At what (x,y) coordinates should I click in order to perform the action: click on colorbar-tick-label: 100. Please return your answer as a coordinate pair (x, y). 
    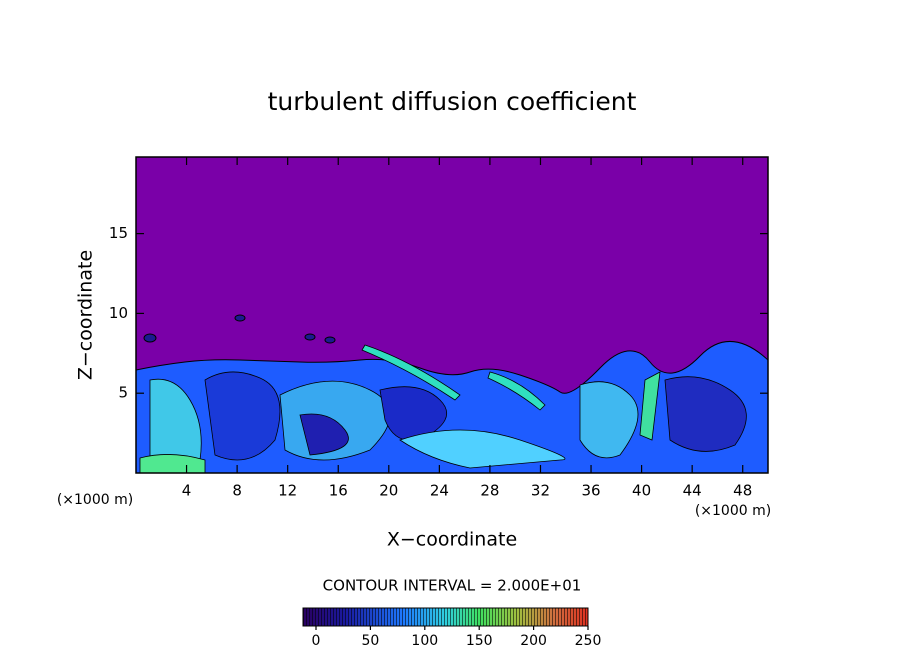
    Looking at the image, I should click on (424, 641).